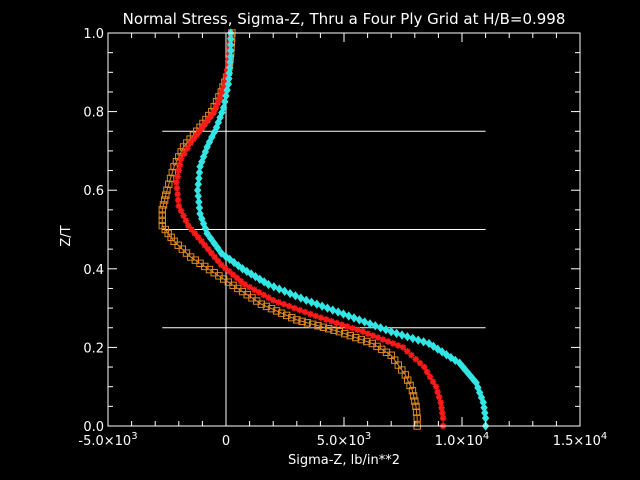 This screenshot has height=480, width=640. What do you see at coordinates (93, 427) in the screenshot?
I see `y-tick-label: 0.0` at bounding box center [93, 427].